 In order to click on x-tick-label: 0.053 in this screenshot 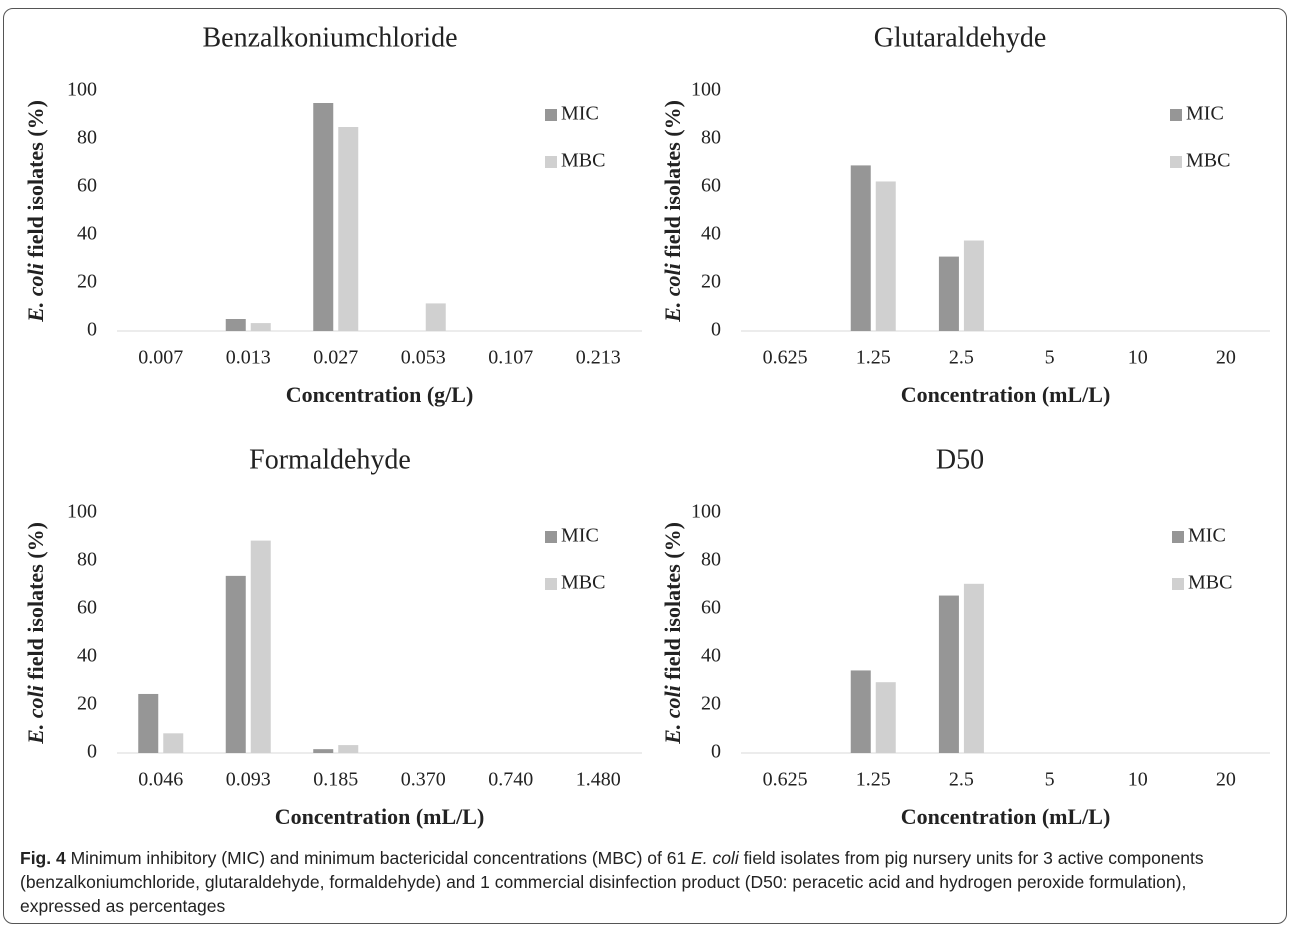, I will do `click(423, 358)`.